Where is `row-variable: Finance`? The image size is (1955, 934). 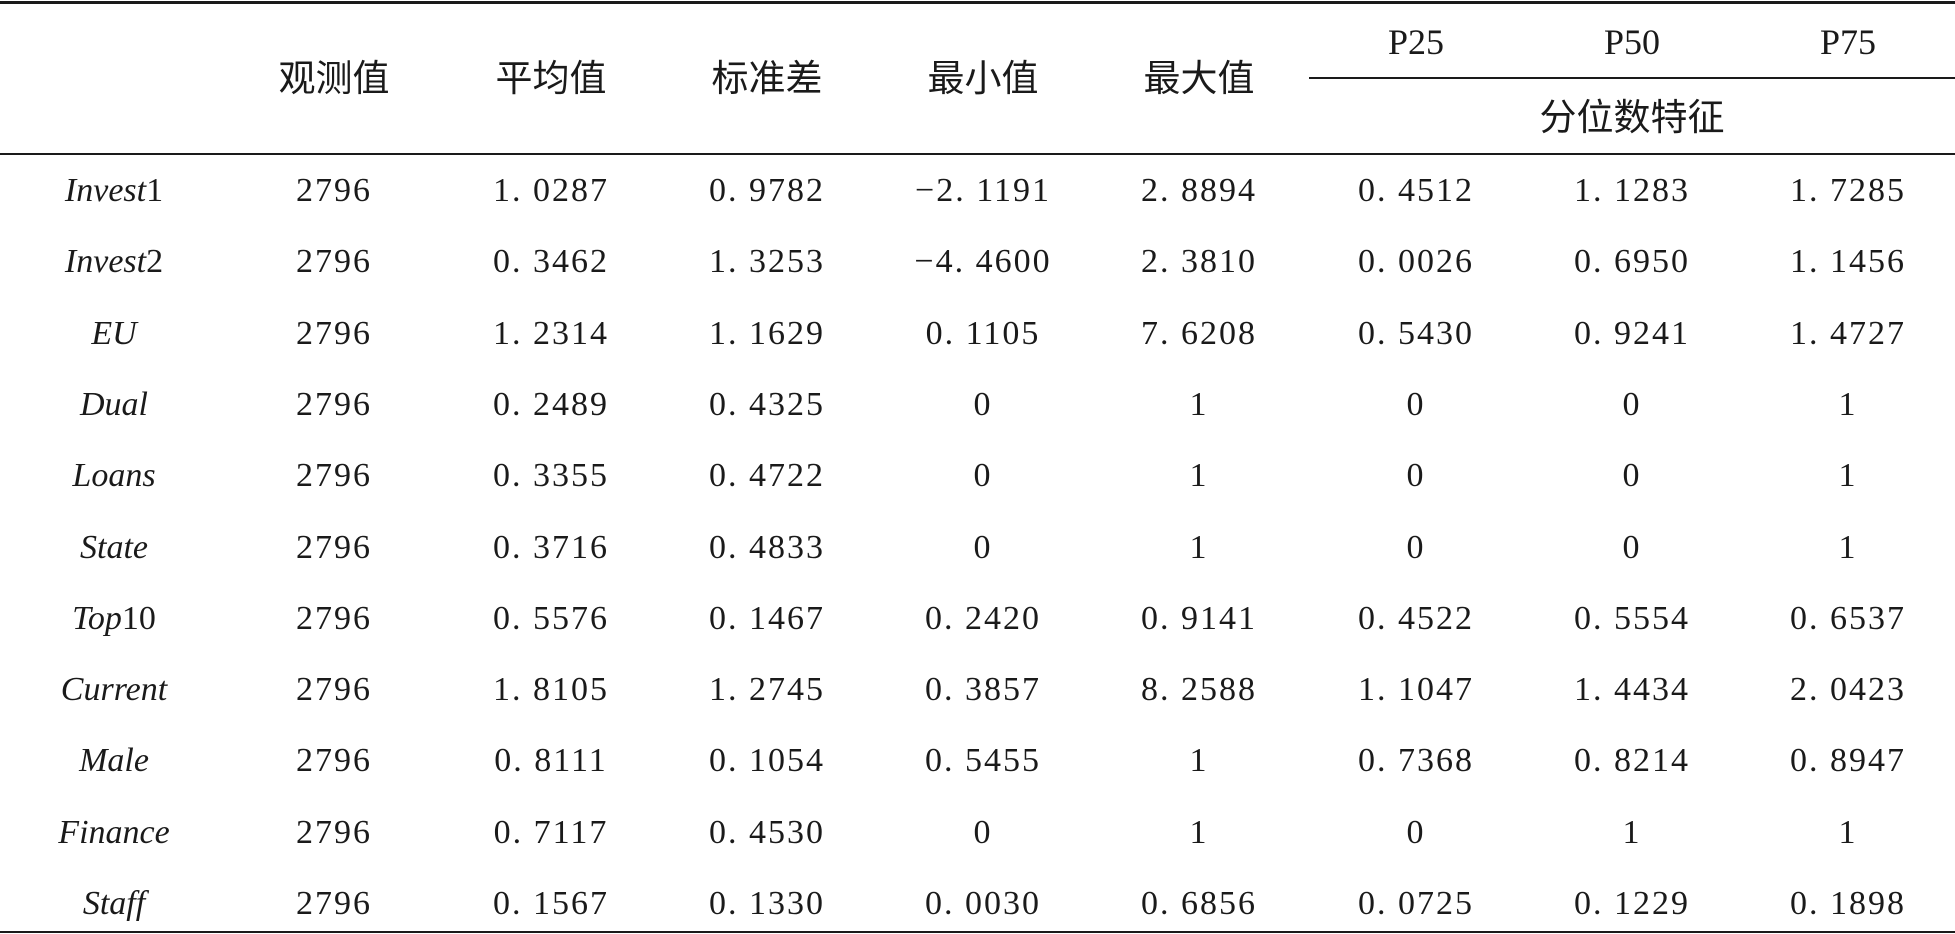 row-variable: Finance is located at coordinates (114, 832).